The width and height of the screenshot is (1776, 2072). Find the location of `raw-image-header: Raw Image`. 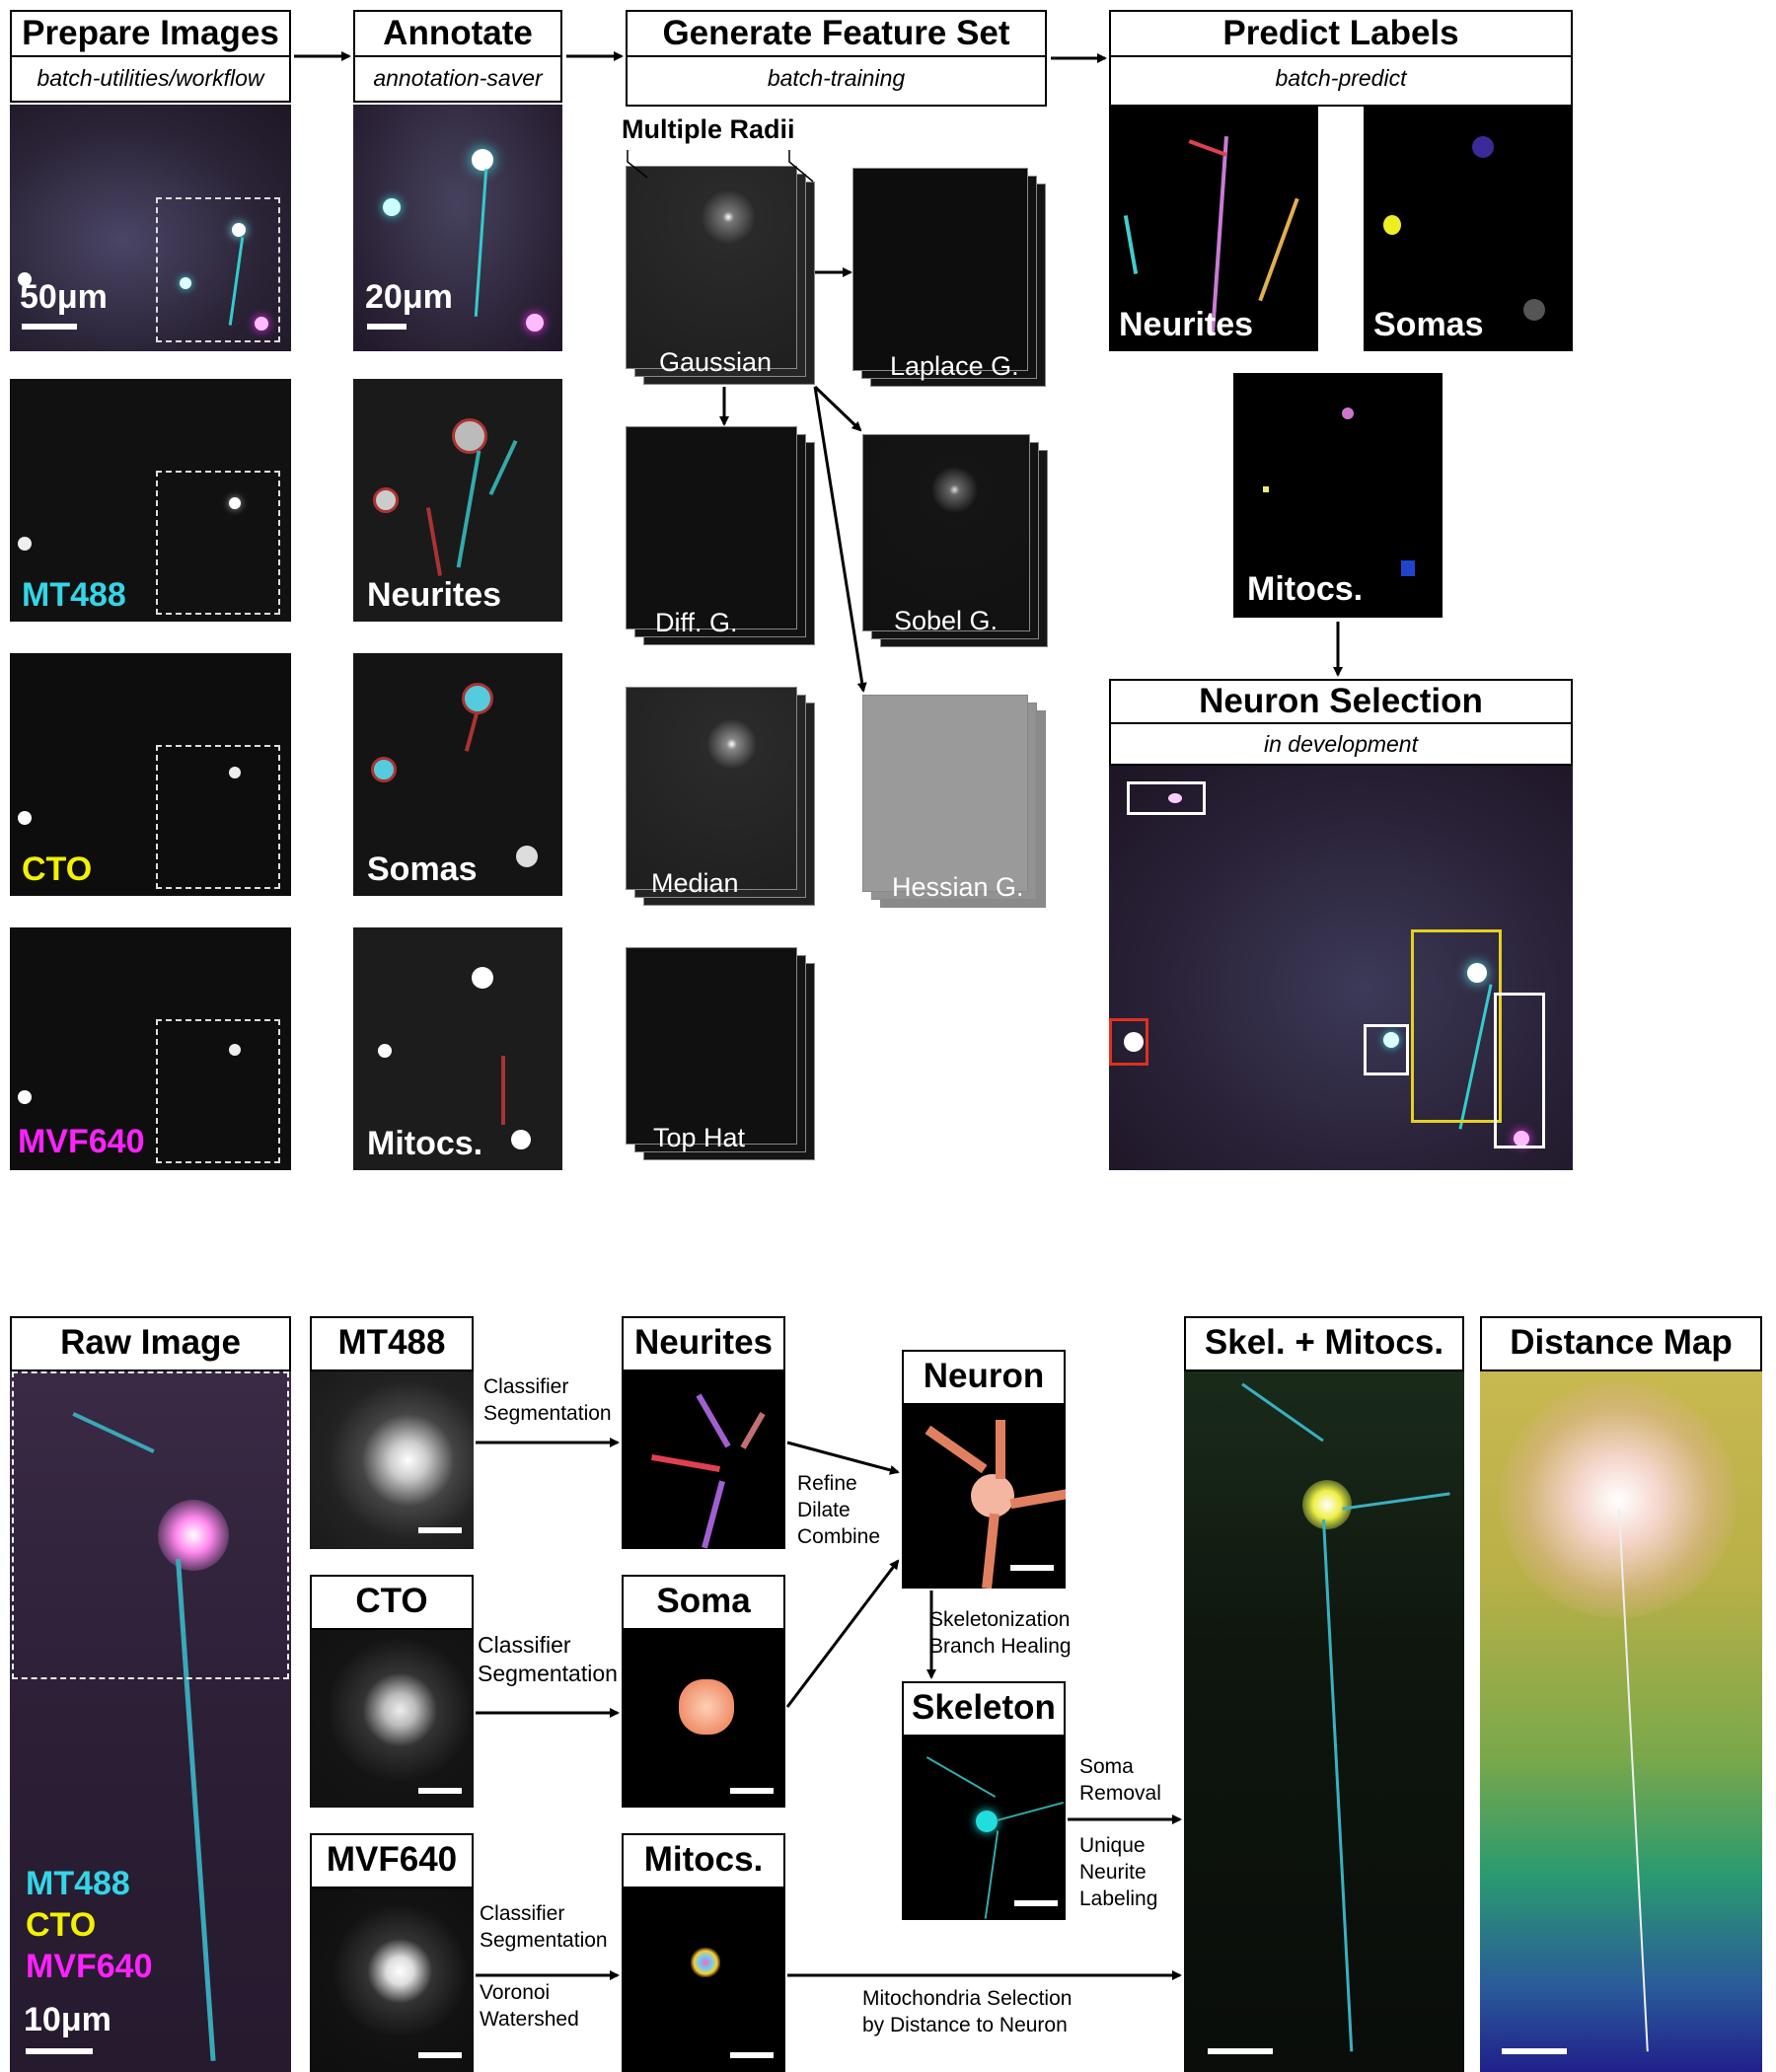

raw-image-header: Raw Image is located at coordinates (151, 1343).